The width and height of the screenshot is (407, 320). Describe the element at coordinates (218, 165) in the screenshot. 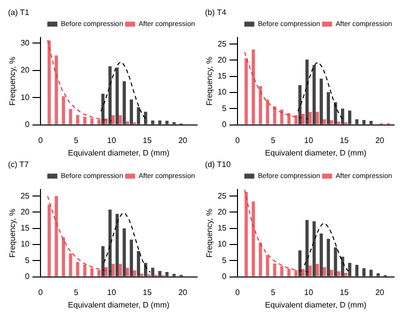

I see `chart-title: (d) T10` at that location.